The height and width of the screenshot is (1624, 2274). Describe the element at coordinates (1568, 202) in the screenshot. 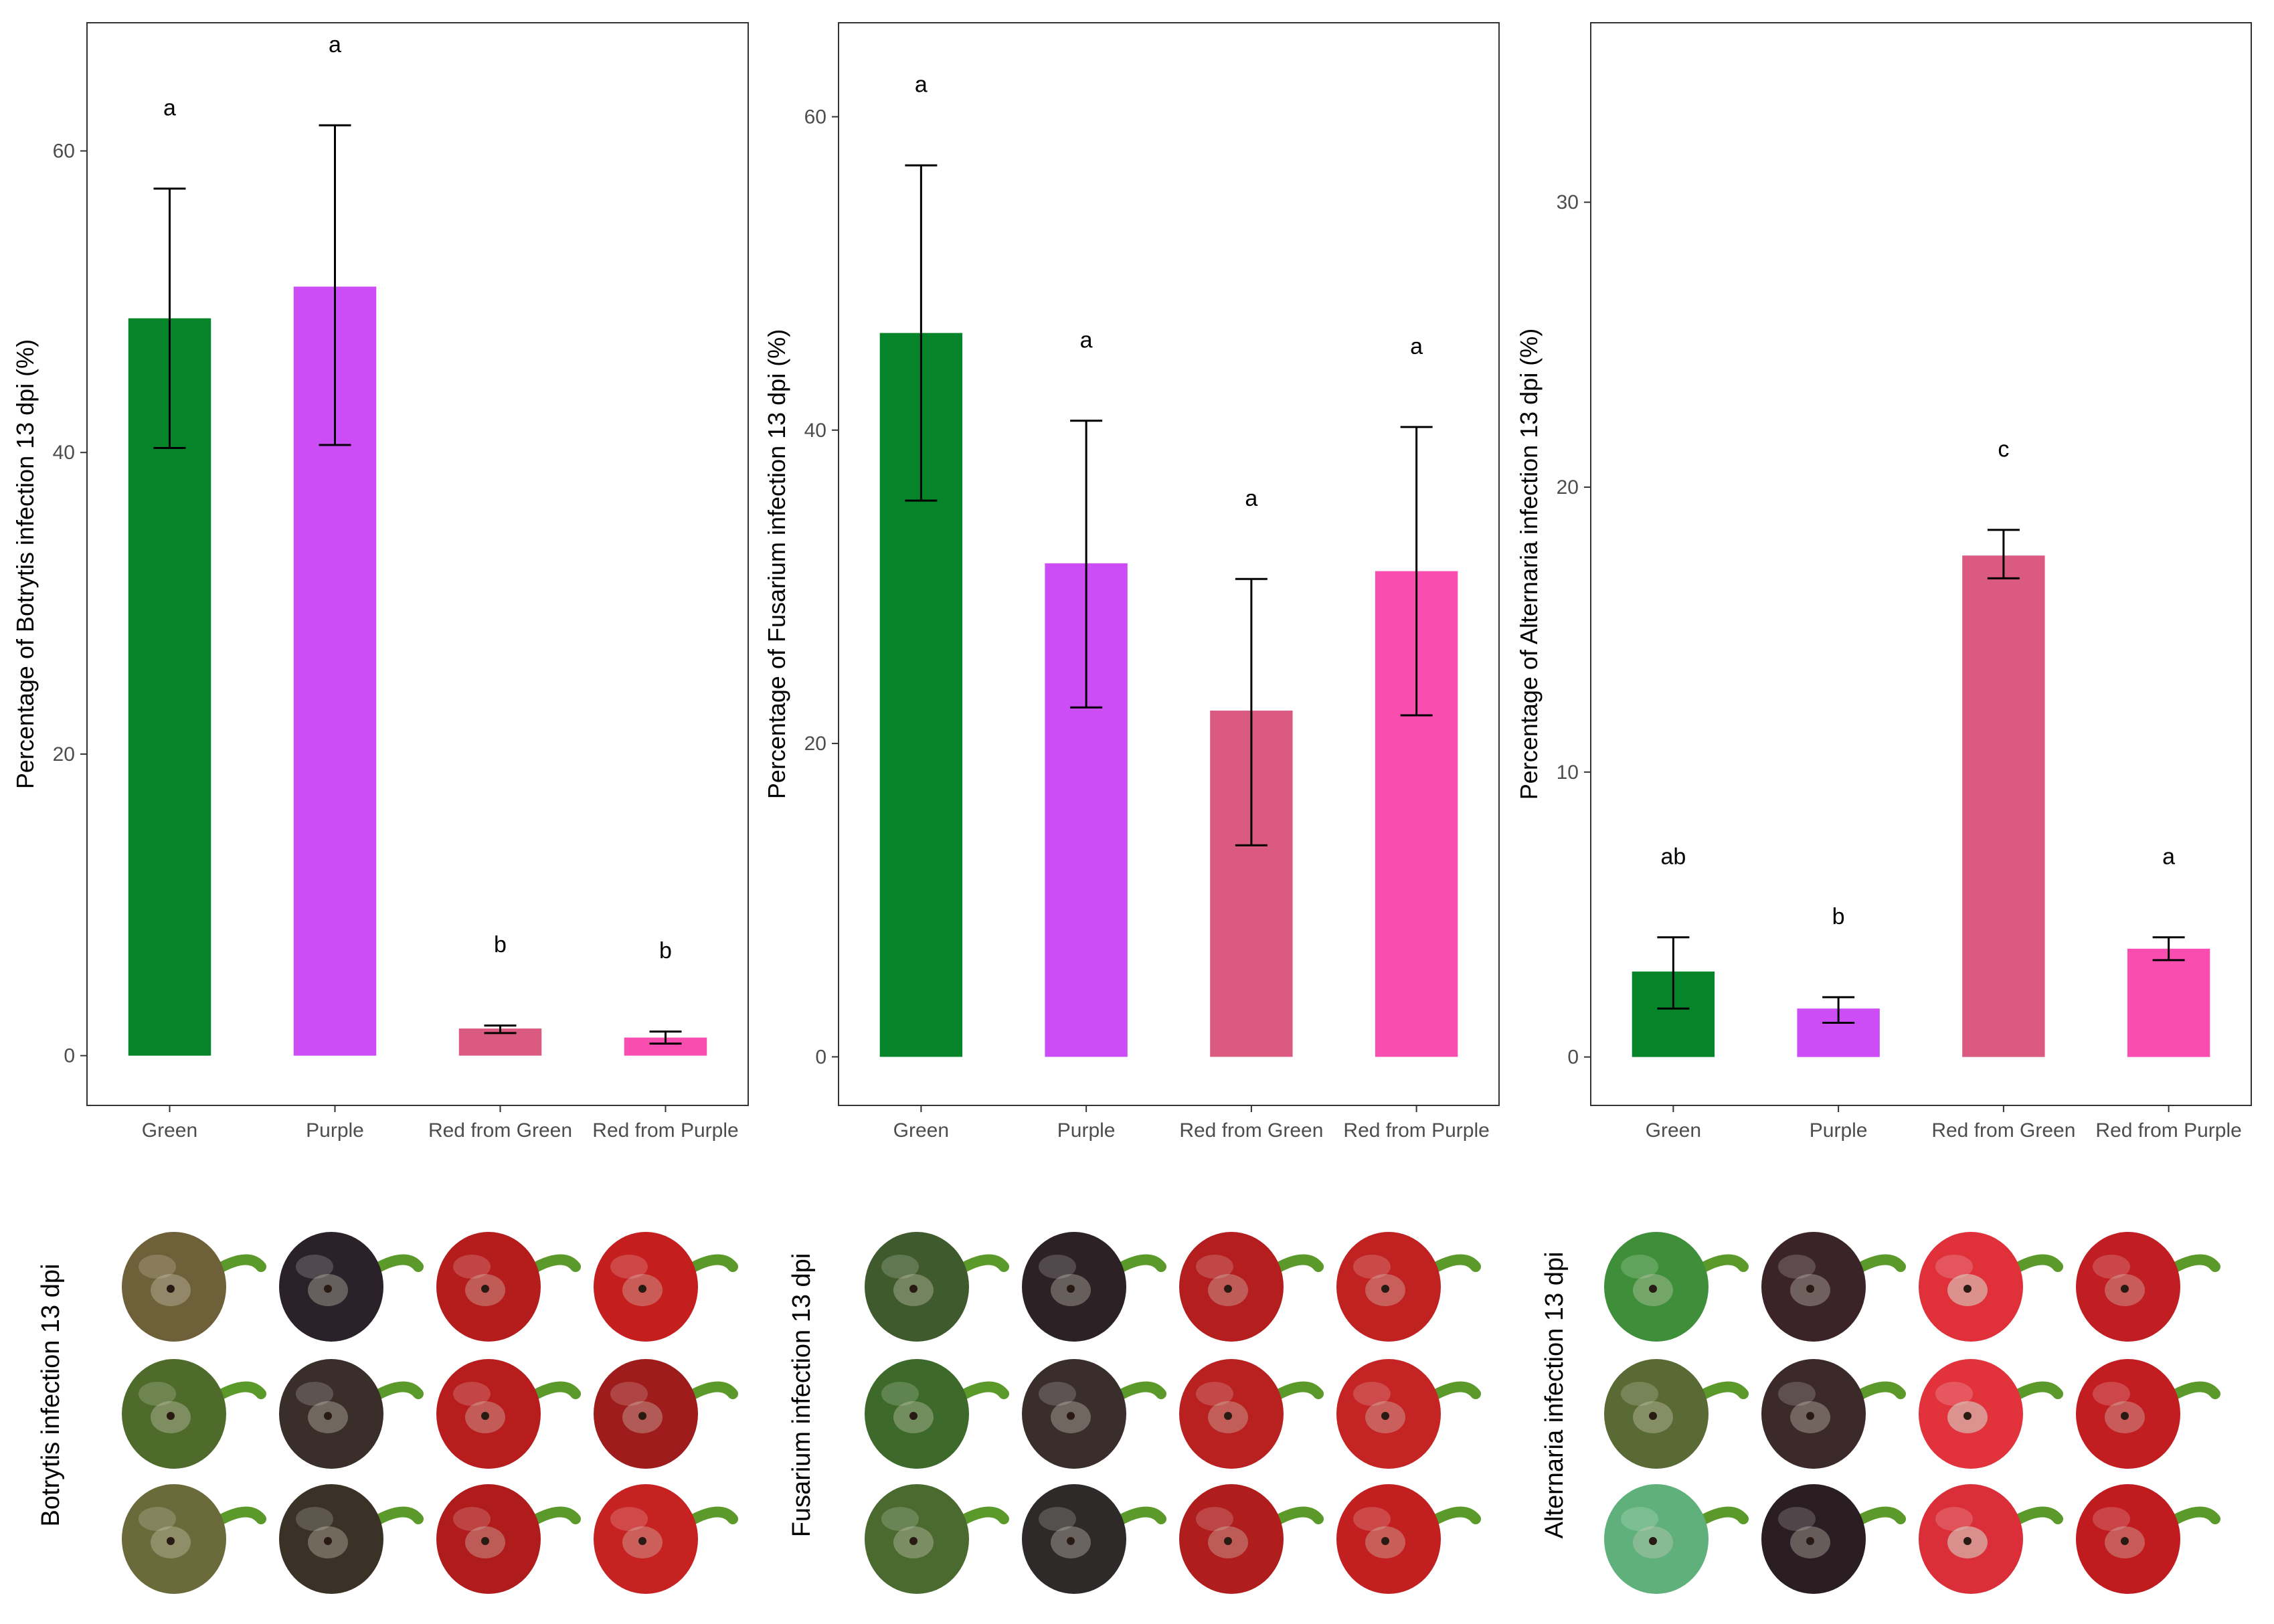

I see `y-tick-label: 30` at that location.